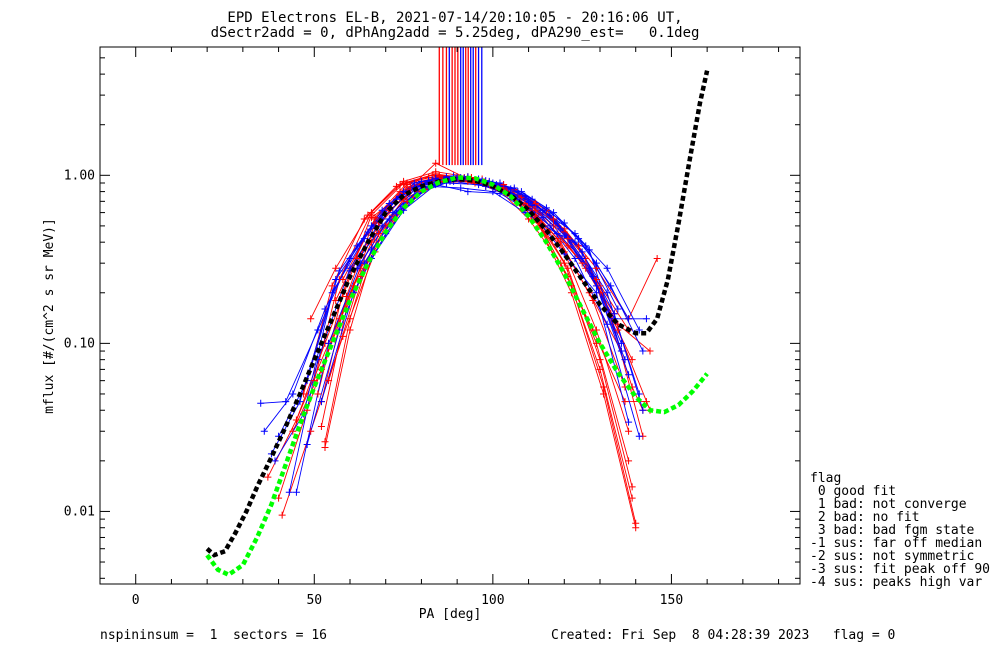 The width and height of the screenshot is (1000, 650). What do you see at coordinates (314, 600) in the screenshot?
I see `x-tick-label: 50` at bounding box center [314, 600].